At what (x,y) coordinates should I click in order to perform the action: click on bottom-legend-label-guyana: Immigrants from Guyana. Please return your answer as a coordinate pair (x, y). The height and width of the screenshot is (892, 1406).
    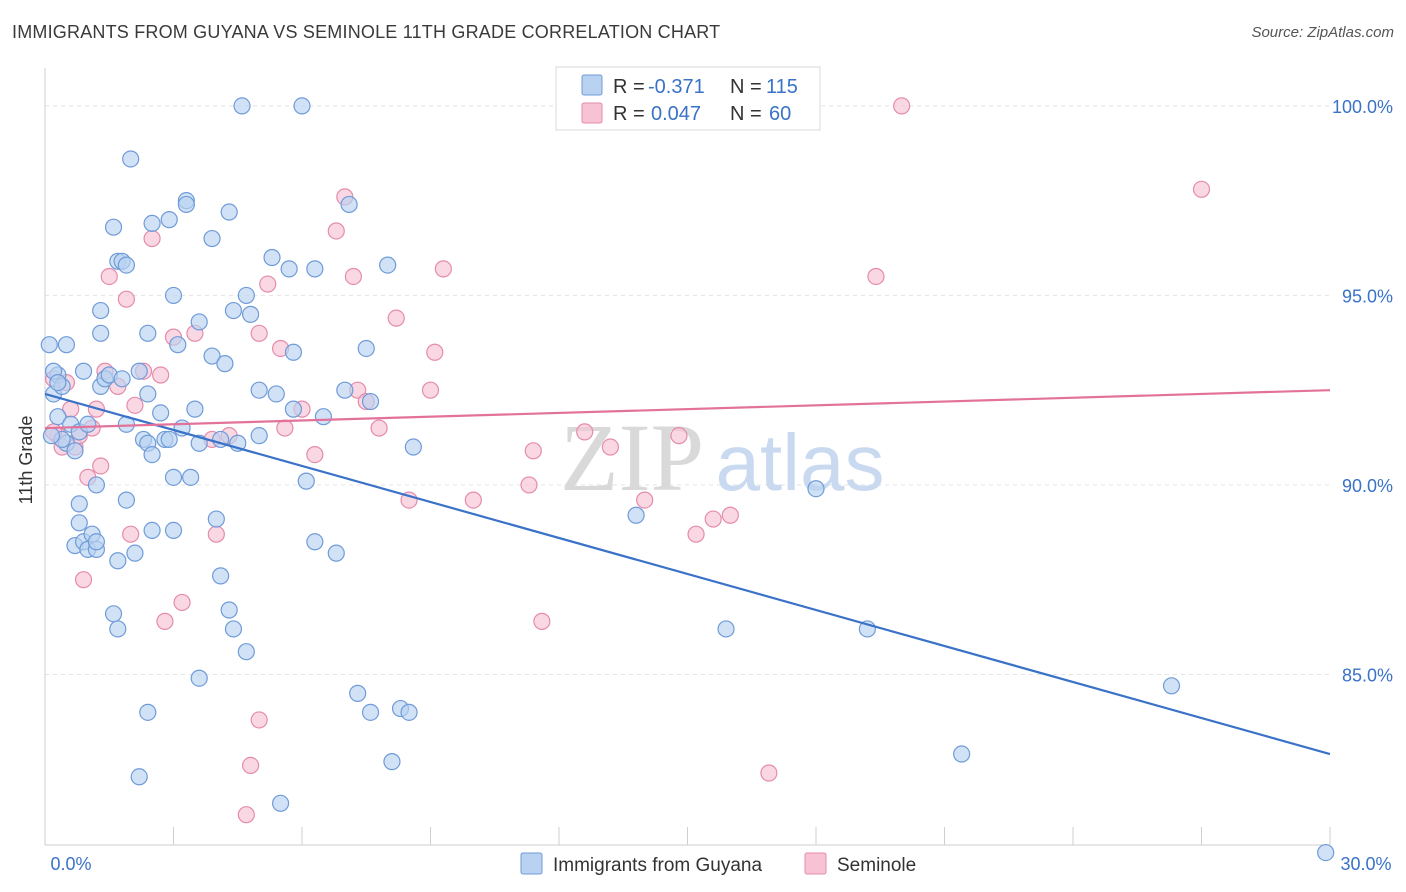
    Looking at the image, I should click on (657, 865).